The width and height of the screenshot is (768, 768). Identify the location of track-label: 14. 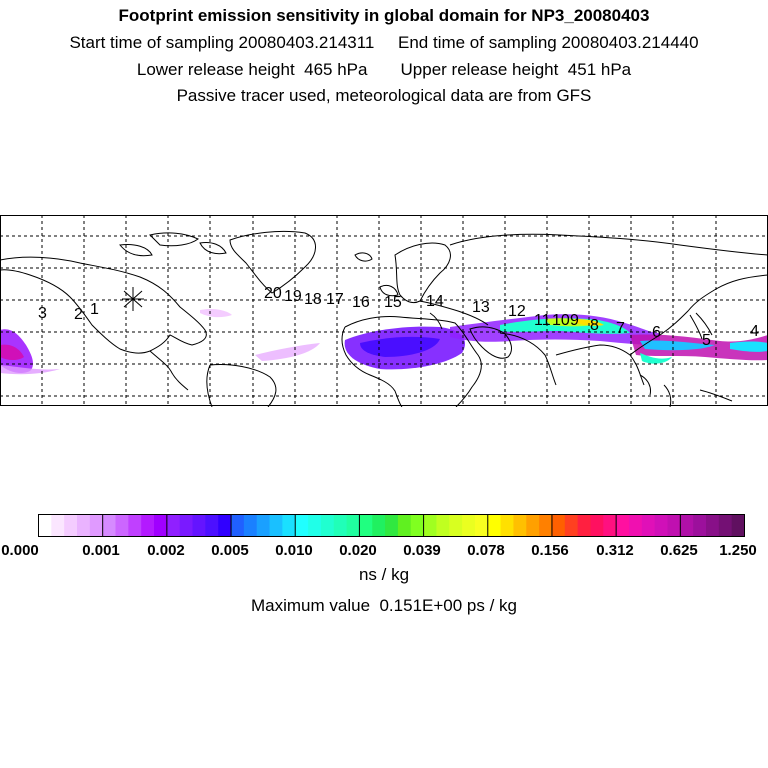
(435, 301).